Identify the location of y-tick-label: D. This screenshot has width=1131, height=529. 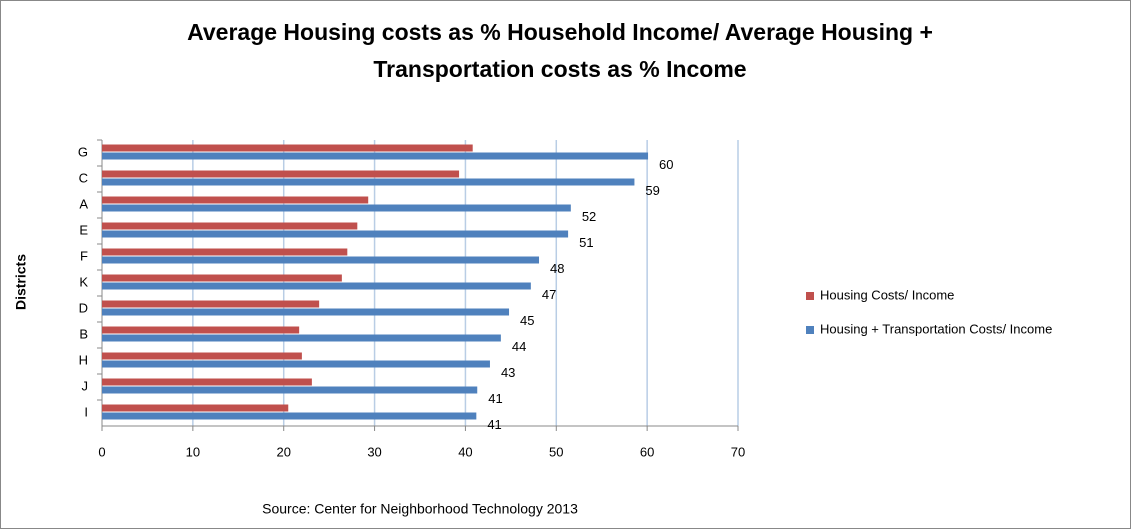
(83, 307).